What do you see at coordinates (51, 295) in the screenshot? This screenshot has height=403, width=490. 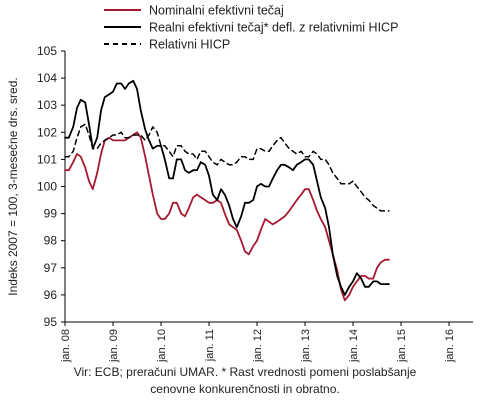 I see `y-tick-label: 96` at bounding box center [51, 295].